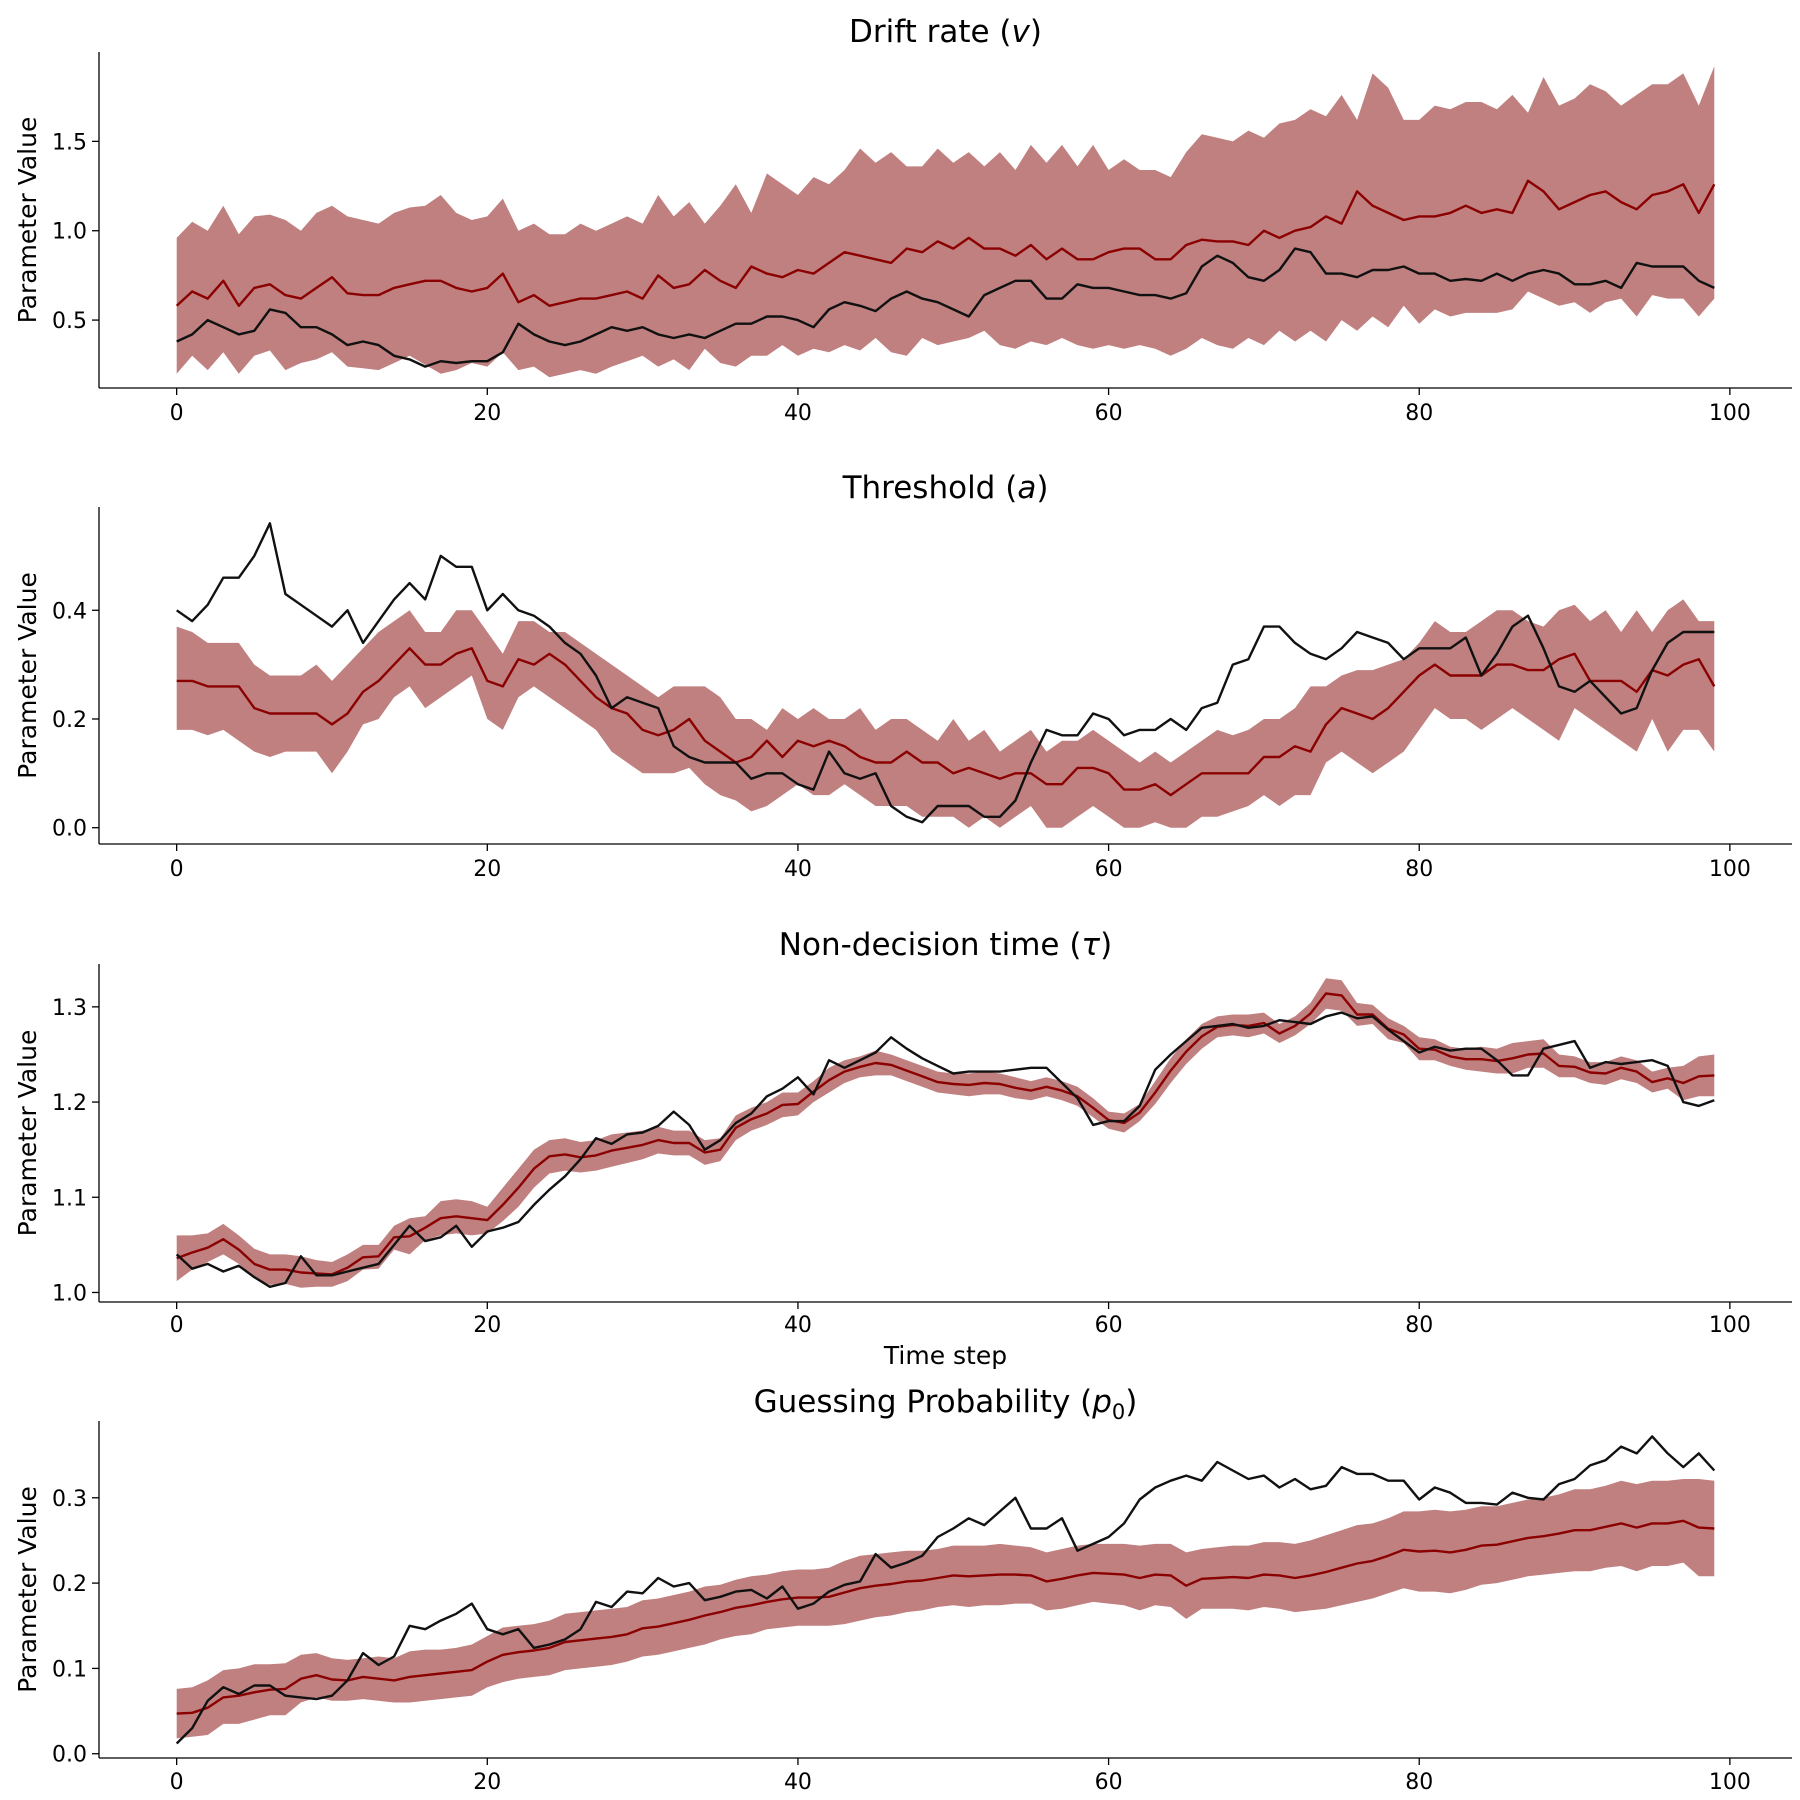 Image resolution: width=1800 pixels, height=1800 pixels. I want to click on title-symbol: a, so click(1026, 488).